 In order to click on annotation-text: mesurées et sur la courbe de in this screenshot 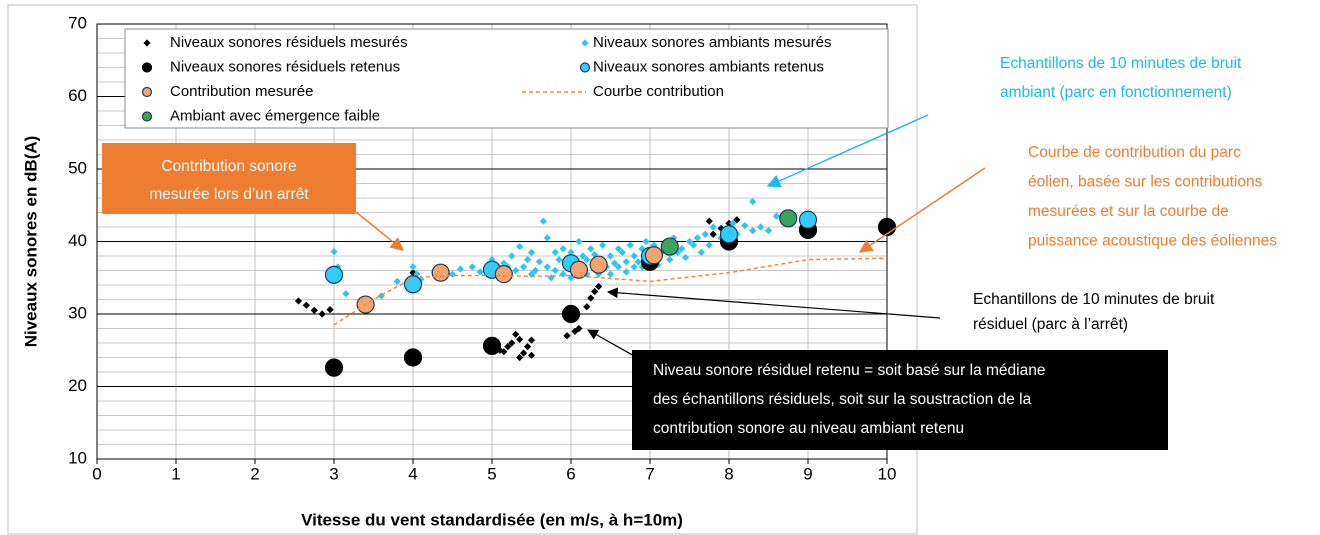, I will do `click(1128, 211)`.